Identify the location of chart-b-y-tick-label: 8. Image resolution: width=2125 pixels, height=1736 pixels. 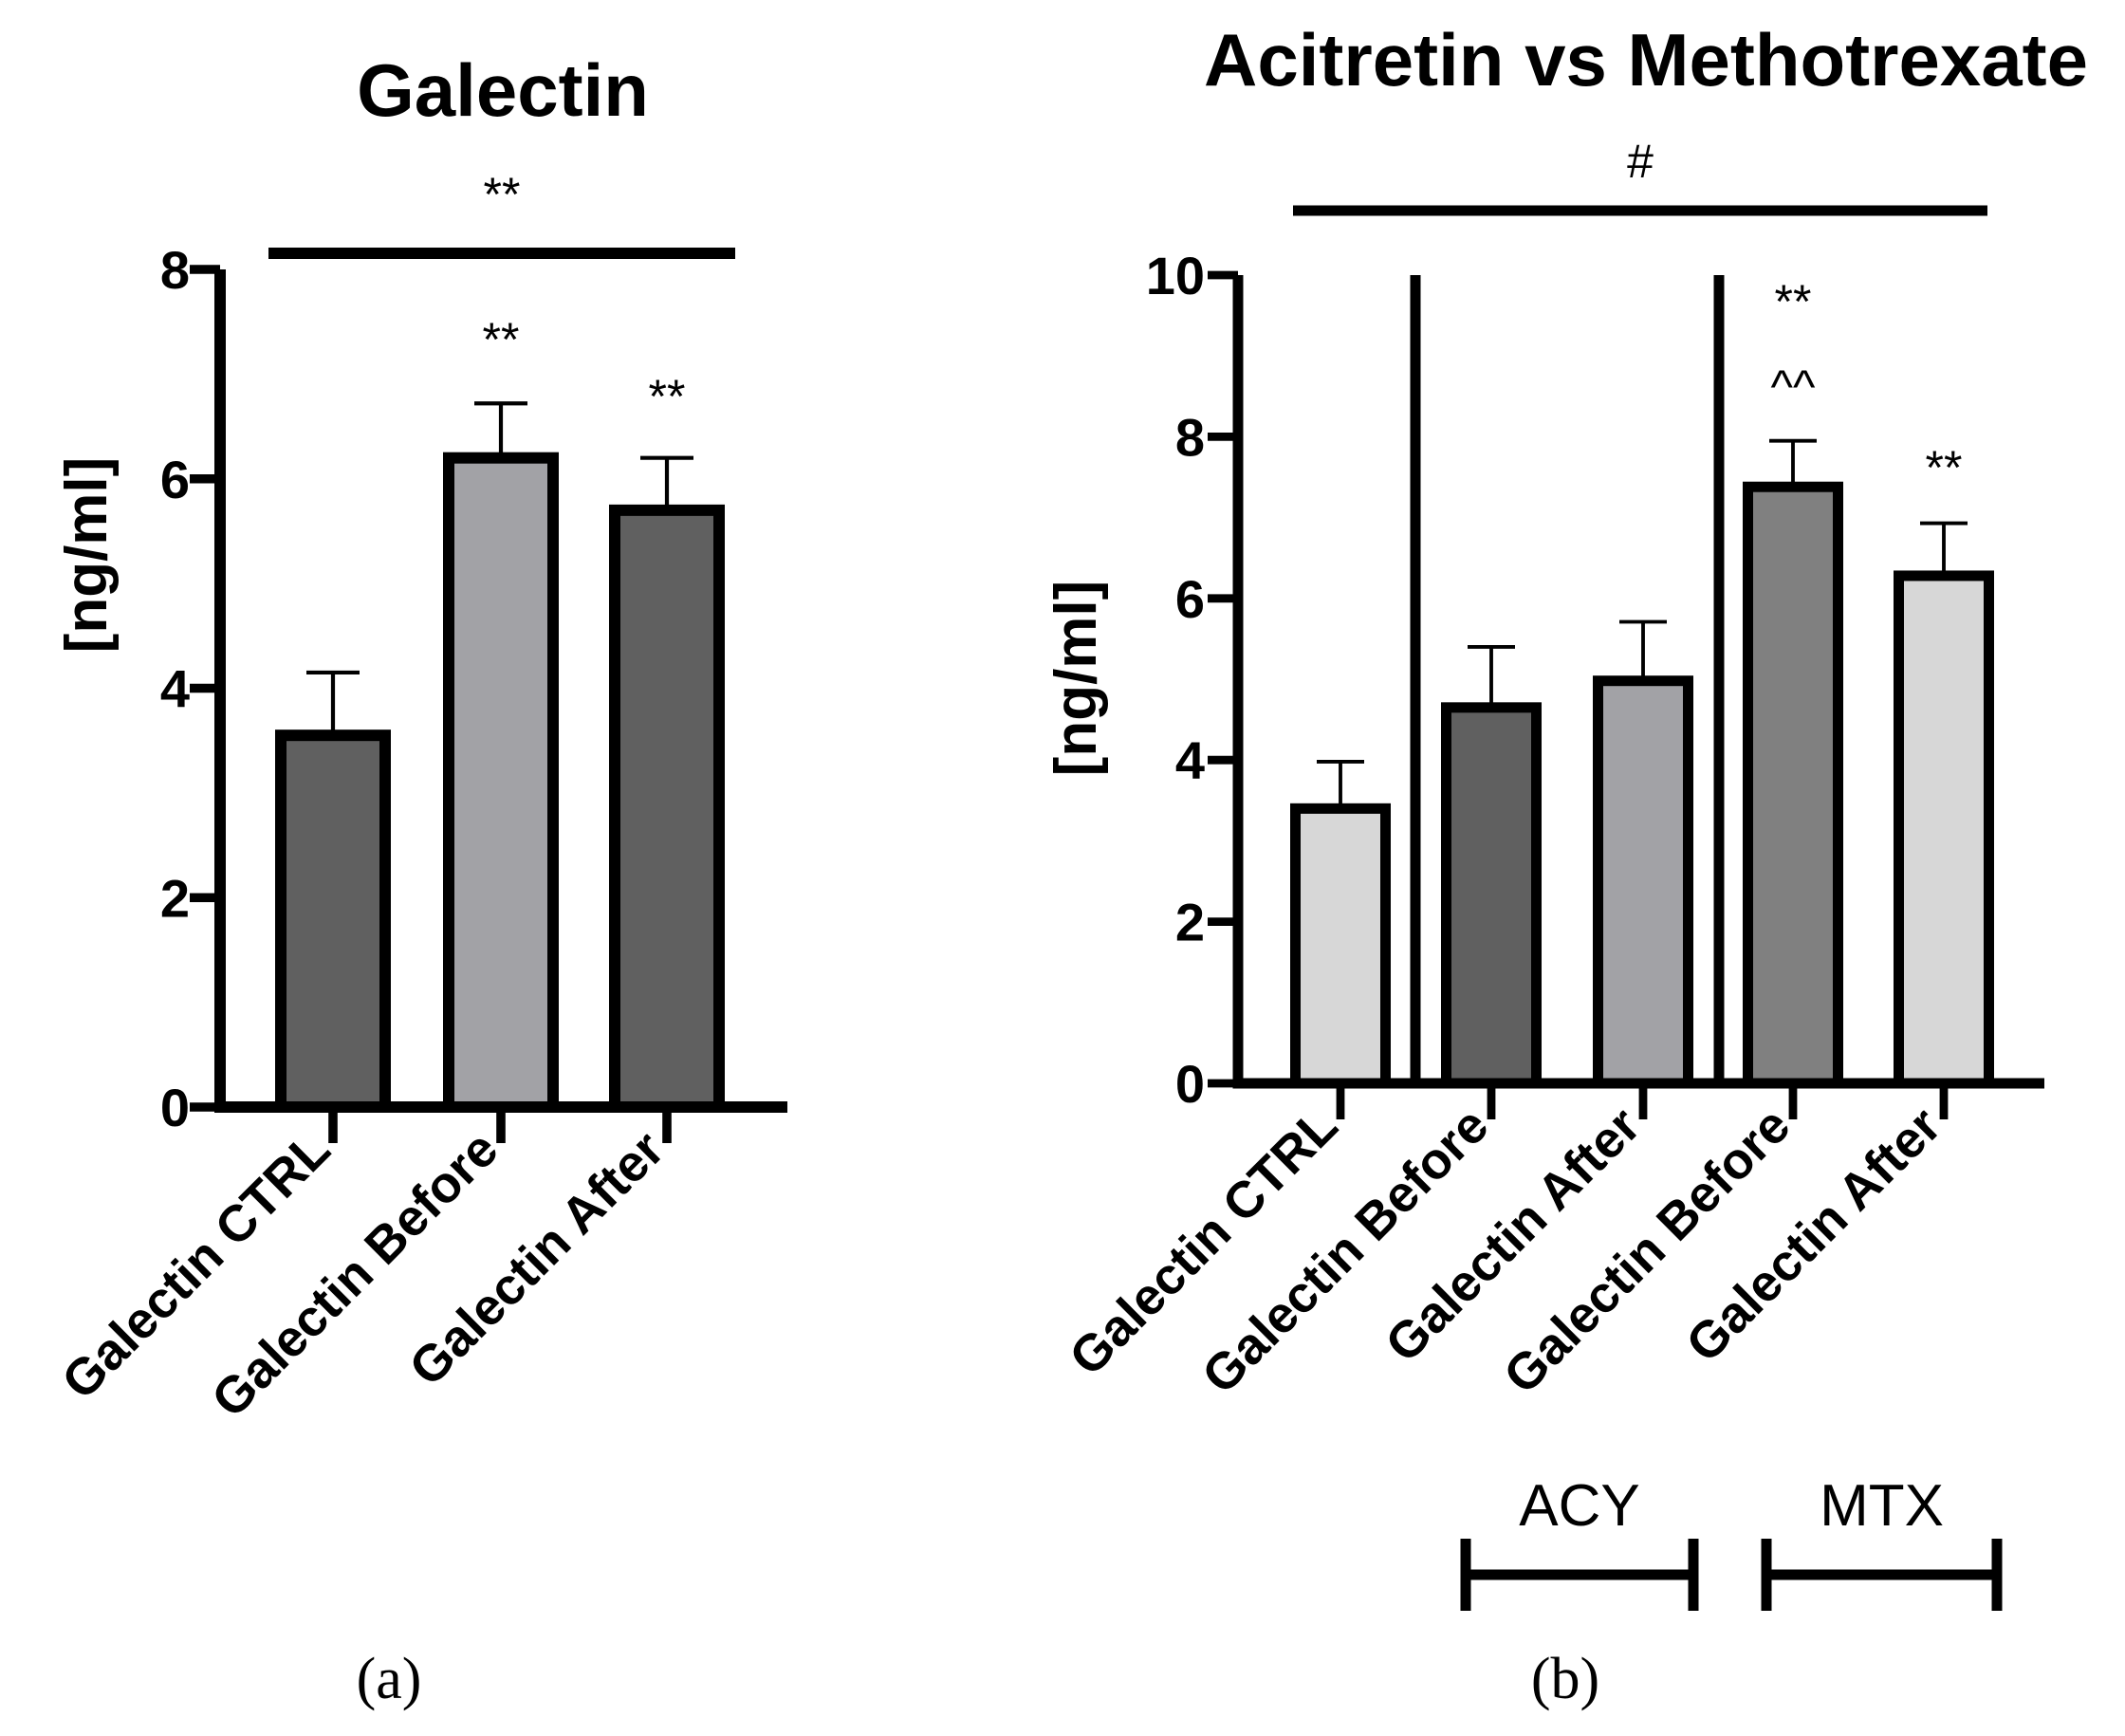
(1190, 437).